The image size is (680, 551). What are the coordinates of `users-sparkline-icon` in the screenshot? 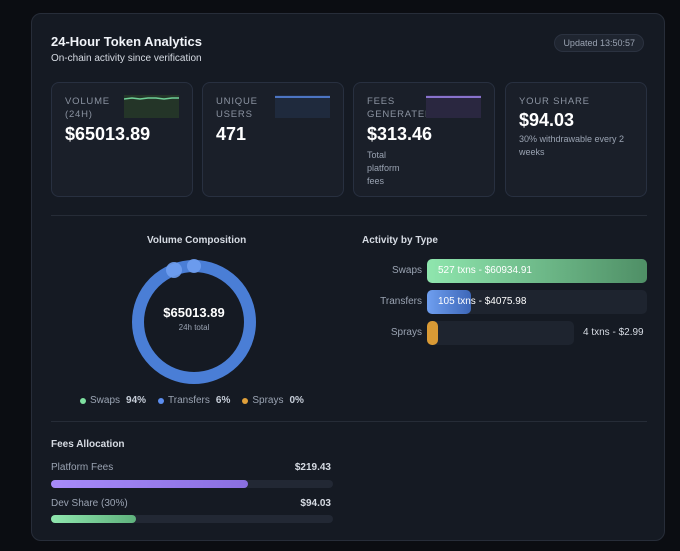 It's located at (302, 106).